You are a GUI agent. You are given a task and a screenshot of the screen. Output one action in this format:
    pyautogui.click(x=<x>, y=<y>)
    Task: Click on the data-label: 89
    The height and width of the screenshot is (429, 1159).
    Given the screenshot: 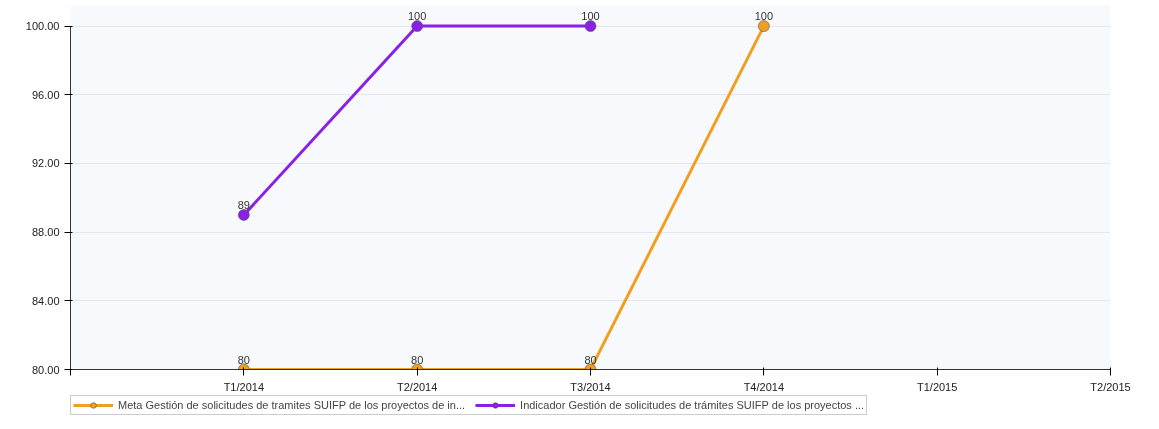 What is the action you would take?
    pyautogui.click(x=243, y=204)
    